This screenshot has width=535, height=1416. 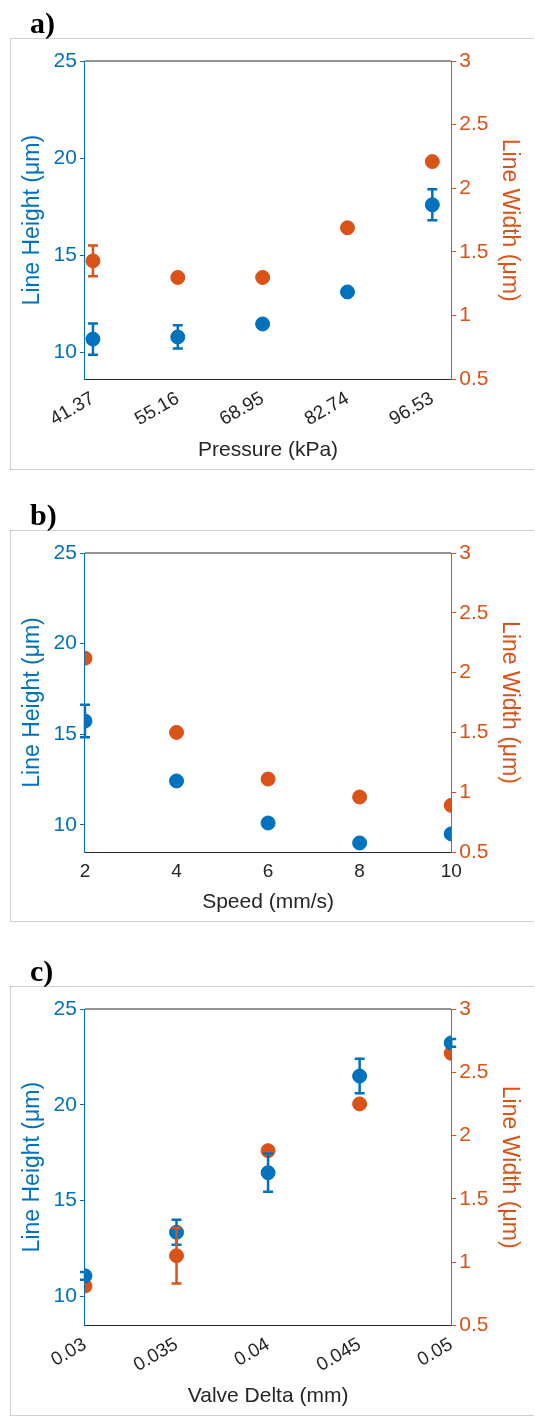 What do you see at coordinates (71, 407) in the screenshot?
I see `x-tick-label: 41.37` at bounding box center [71, 407].